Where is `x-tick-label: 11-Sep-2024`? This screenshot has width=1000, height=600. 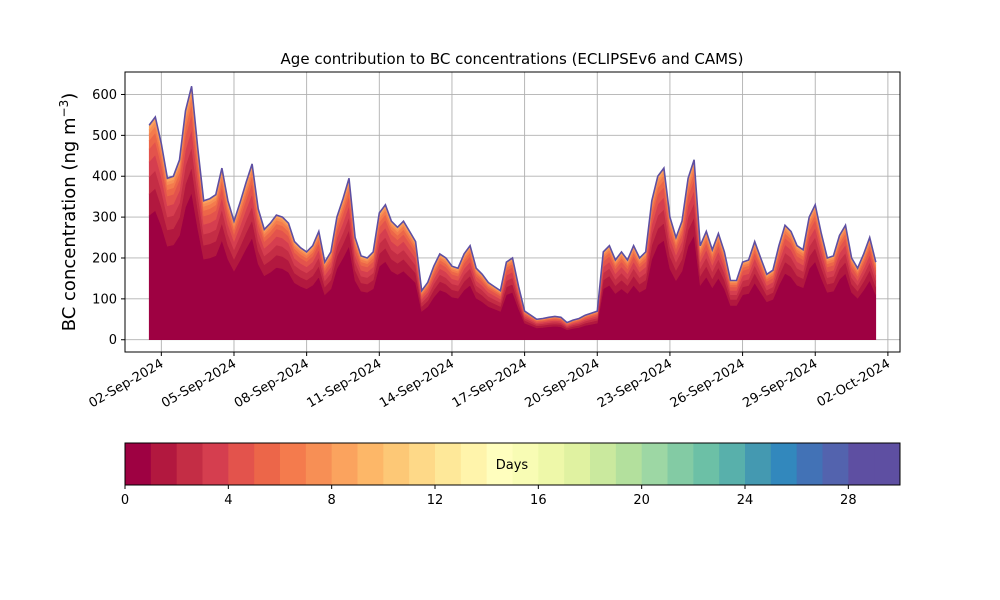 x-tick-label: 11-Sep-2024 is located at coordinates (344, 383).